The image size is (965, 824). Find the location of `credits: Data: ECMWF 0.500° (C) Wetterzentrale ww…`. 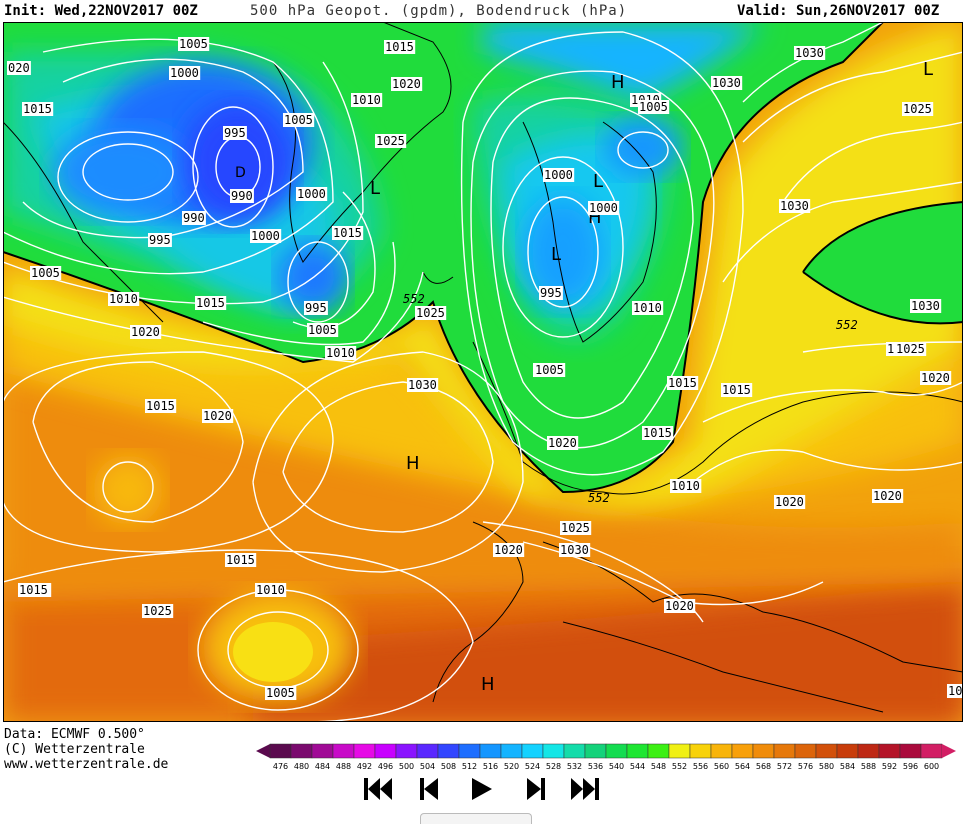

credits: Data: ECMWF 0.500° (C) Wetterzentrale ww… is located at coordinates (86, 749).